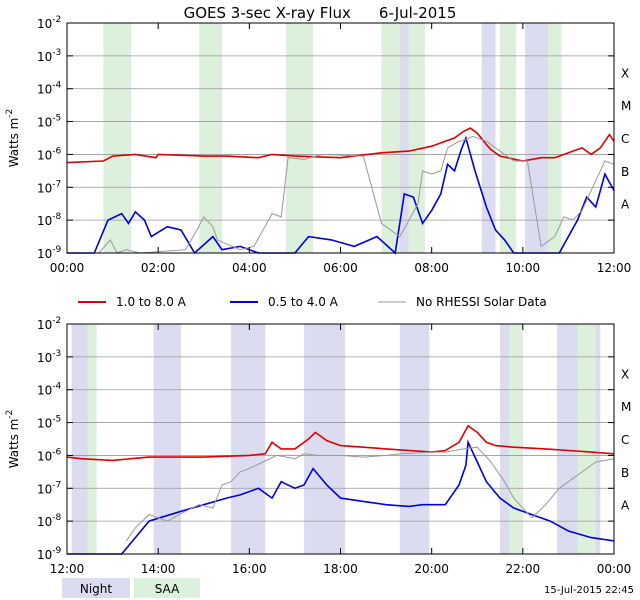 The height and width of the screenshot is (600, 640). I want to click on x-tick-label: 22:00, so click(523, 569).